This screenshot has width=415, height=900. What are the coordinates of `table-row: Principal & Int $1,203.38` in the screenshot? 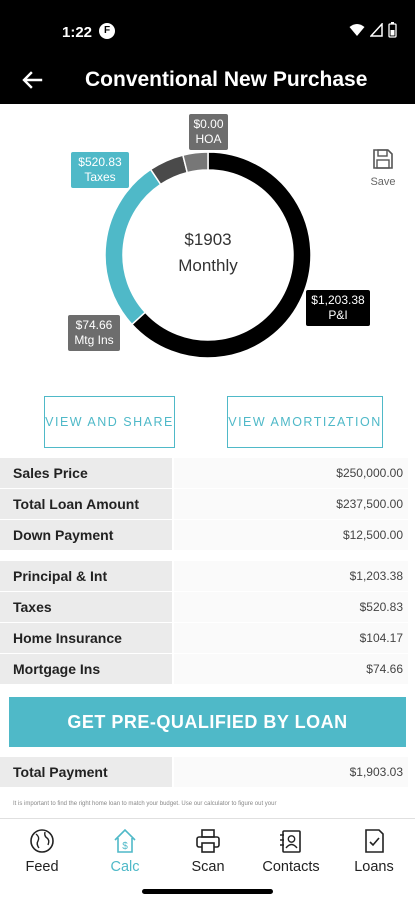 It's located at (207, 576).